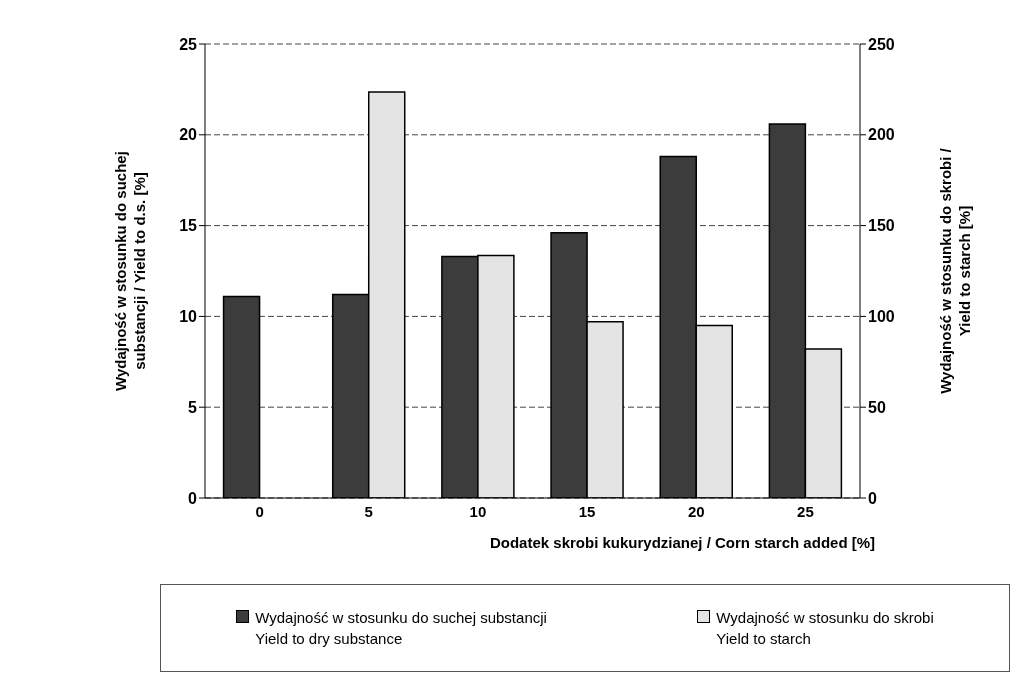 The image size is (1018, 675). Describe the element at coordinates (193, 407) in the screenshot. I see `y-tick-label: 5` at that location.